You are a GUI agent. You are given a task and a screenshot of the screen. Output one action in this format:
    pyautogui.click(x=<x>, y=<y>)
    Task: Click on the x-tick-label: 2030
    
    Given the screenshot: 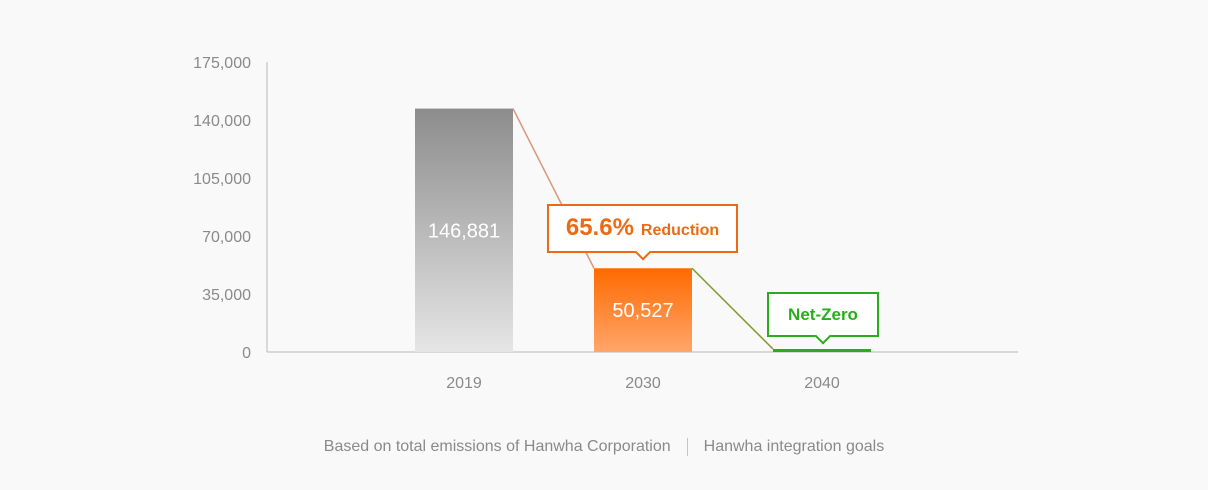 What is the action you would take?
    pyautogui.click(x=643, y=383)
    